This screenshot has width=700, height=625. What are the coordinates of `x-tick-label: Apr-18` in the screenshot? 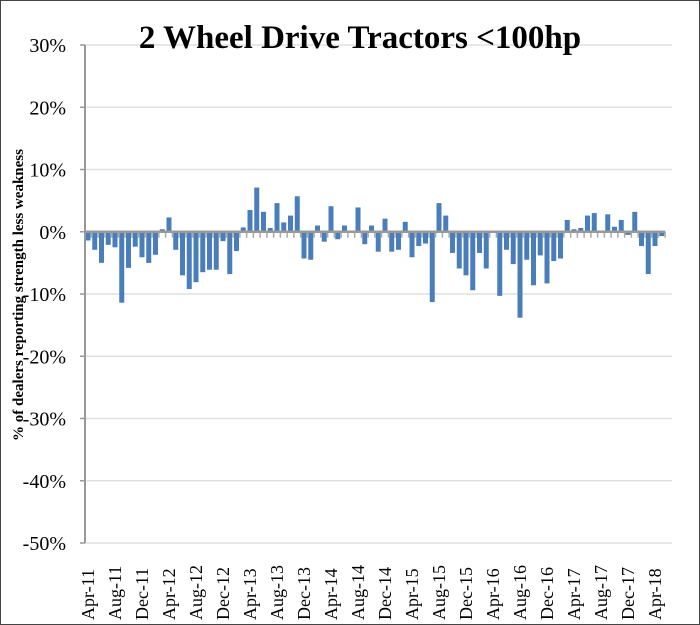 It's located at (655, 594).